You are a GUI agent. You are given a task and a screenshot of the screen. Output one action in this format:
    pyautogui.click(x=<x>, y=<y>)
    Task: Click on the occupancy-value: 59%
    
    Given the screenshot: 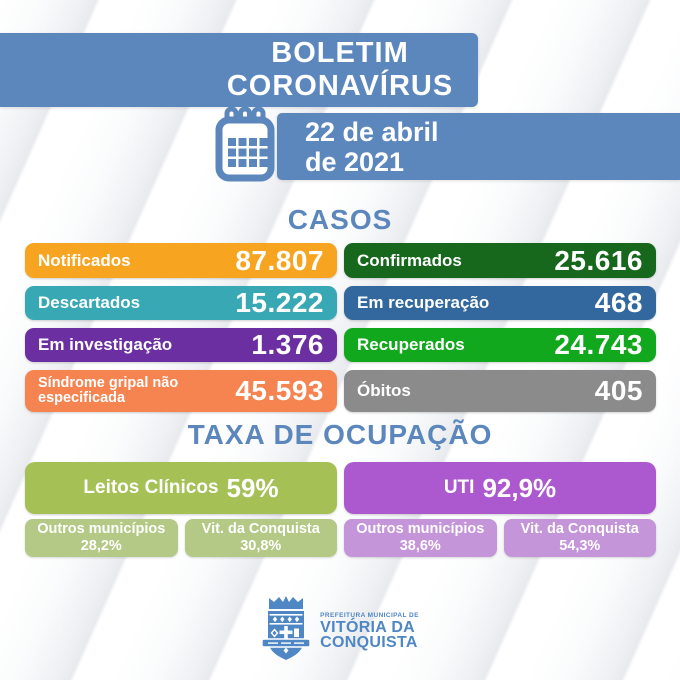 What is the action you would take?
    pyautogui.click(x=252, y=487)
    